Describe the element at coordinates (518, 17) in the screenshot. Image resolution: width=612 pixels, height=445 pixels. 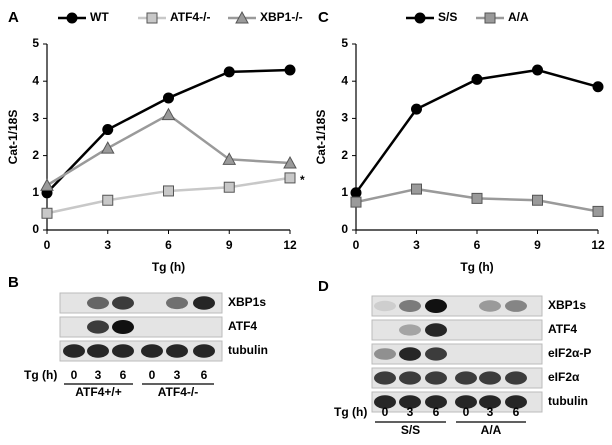
I see `legend-label: A/A` at that location.